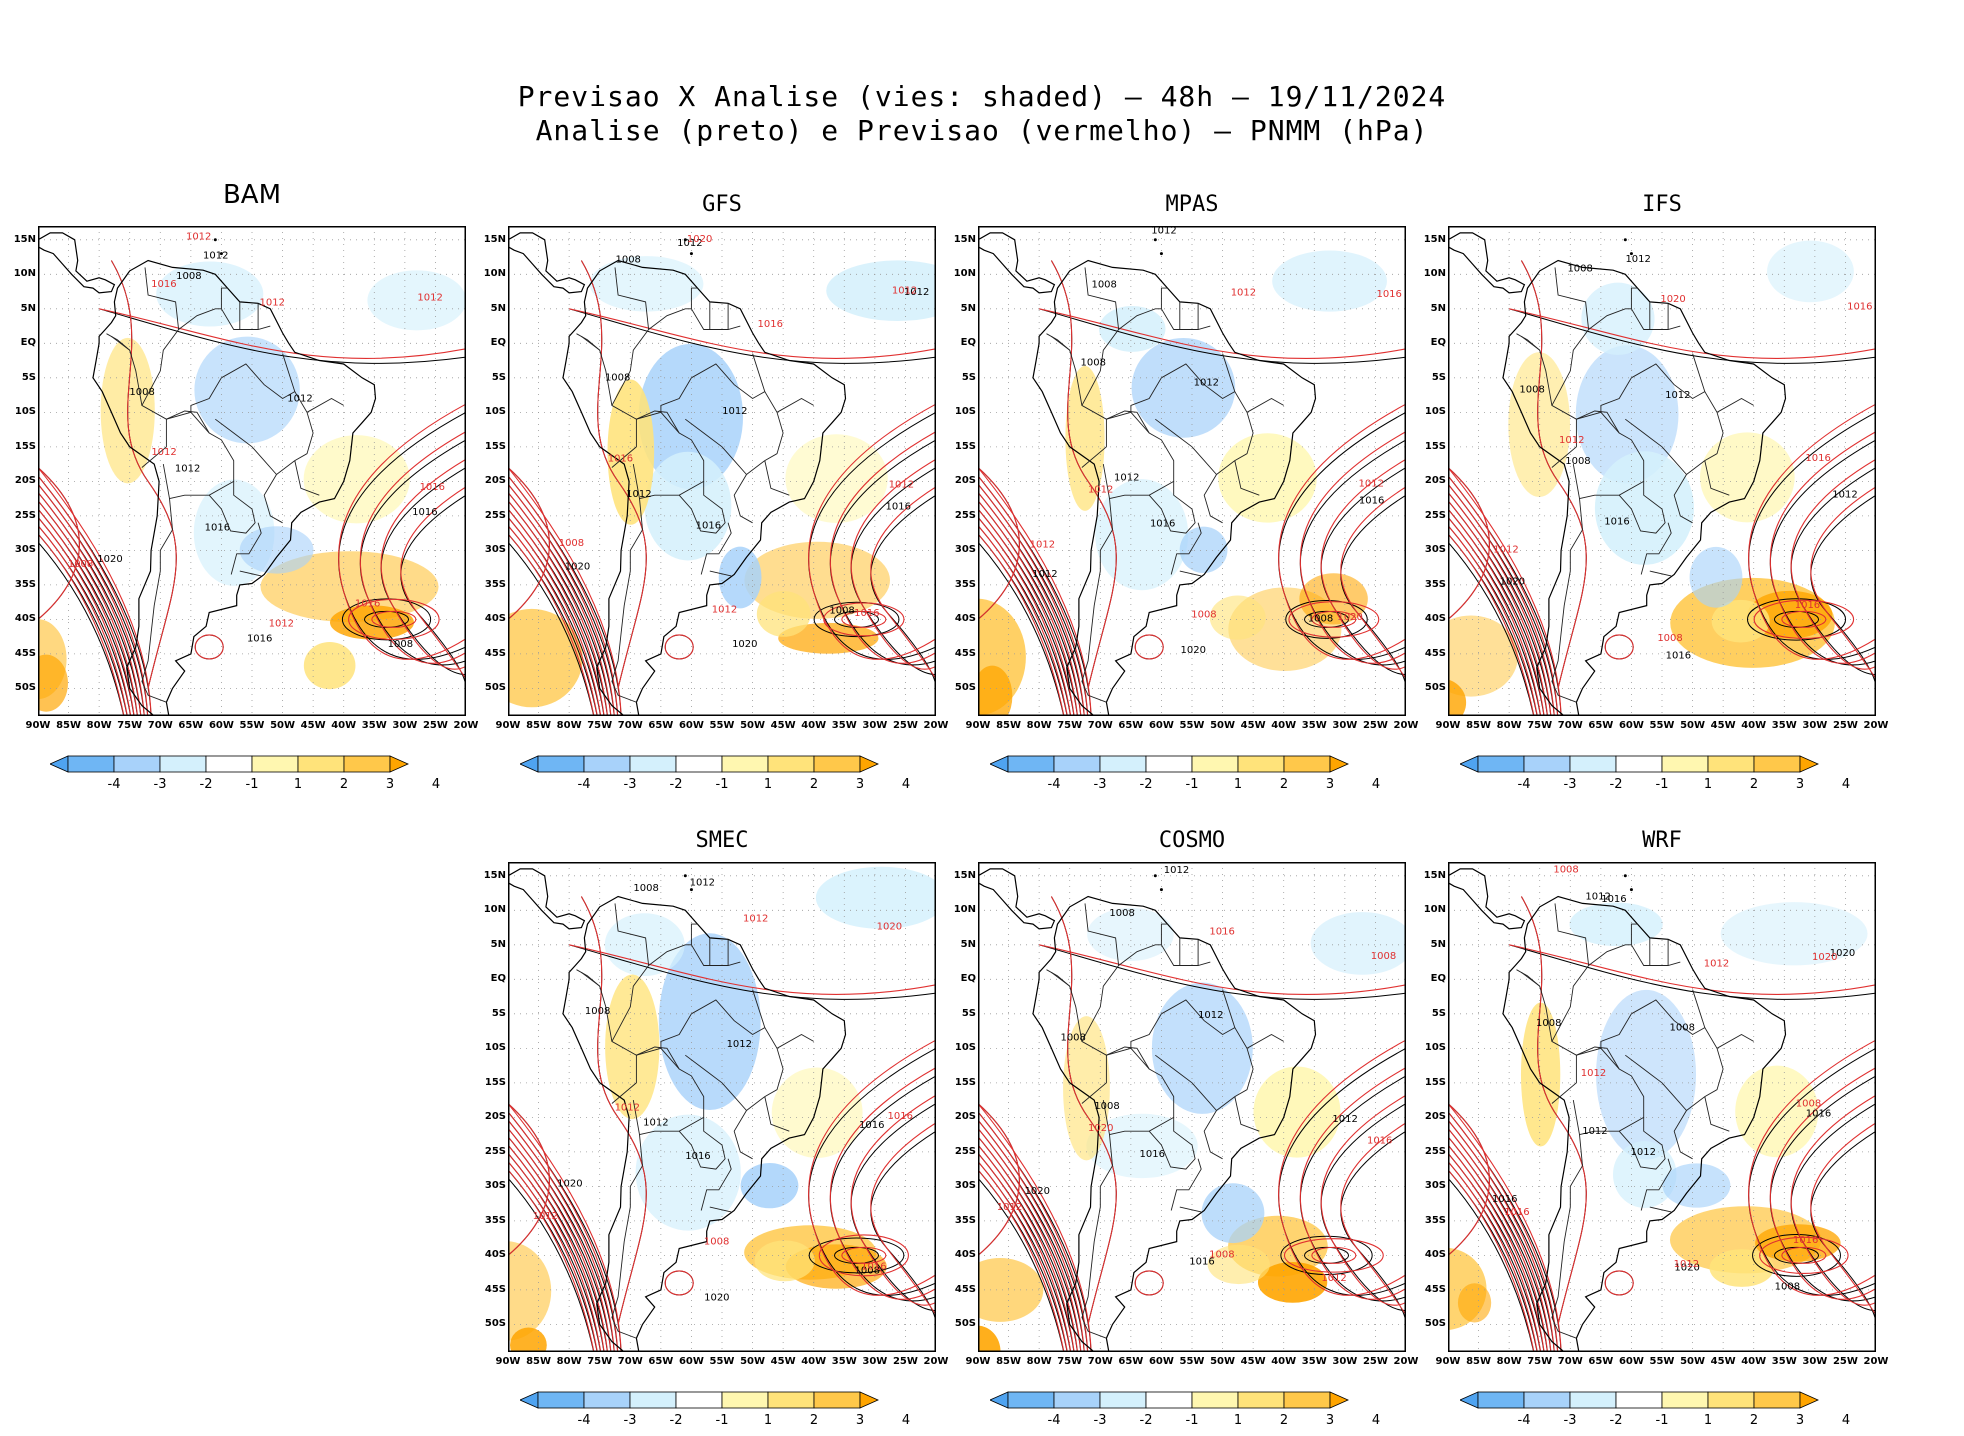  What do you see at coordinates (1192, 1361) in the screenshot?
I see `lon-label: 55W` at bounding box center [1192, 1361].